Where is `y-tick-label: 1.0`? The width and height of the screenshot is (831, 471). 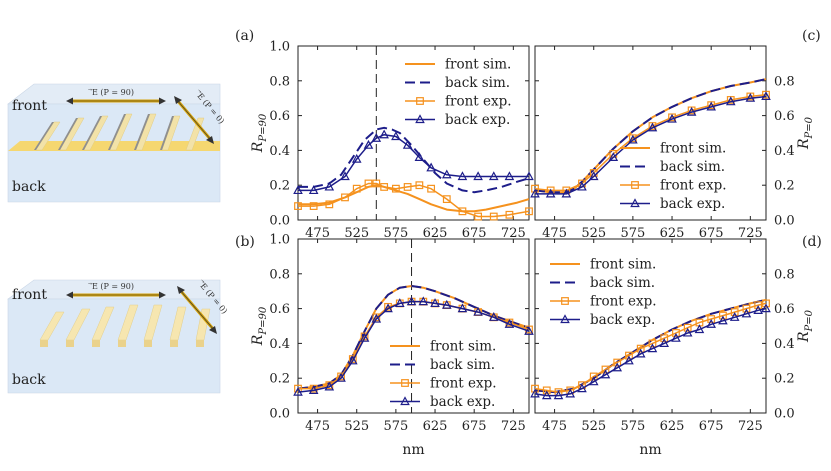 y-tick-label: 1.0 is located at coordinates (279, 240).